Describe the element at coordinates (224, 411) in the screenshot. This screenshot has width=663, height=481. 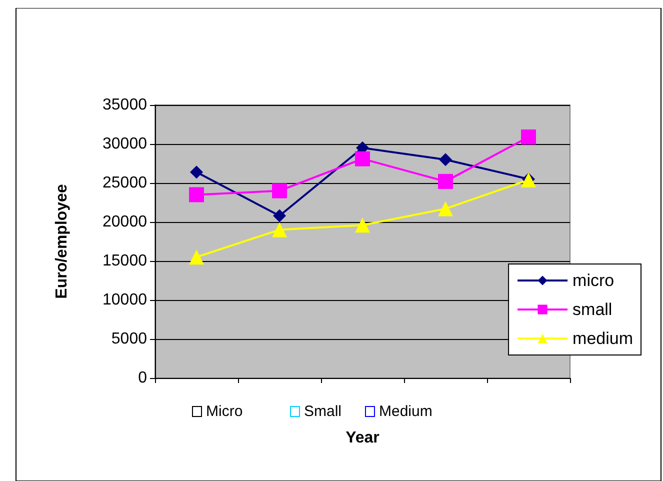
I see `text: Micro` at that location.